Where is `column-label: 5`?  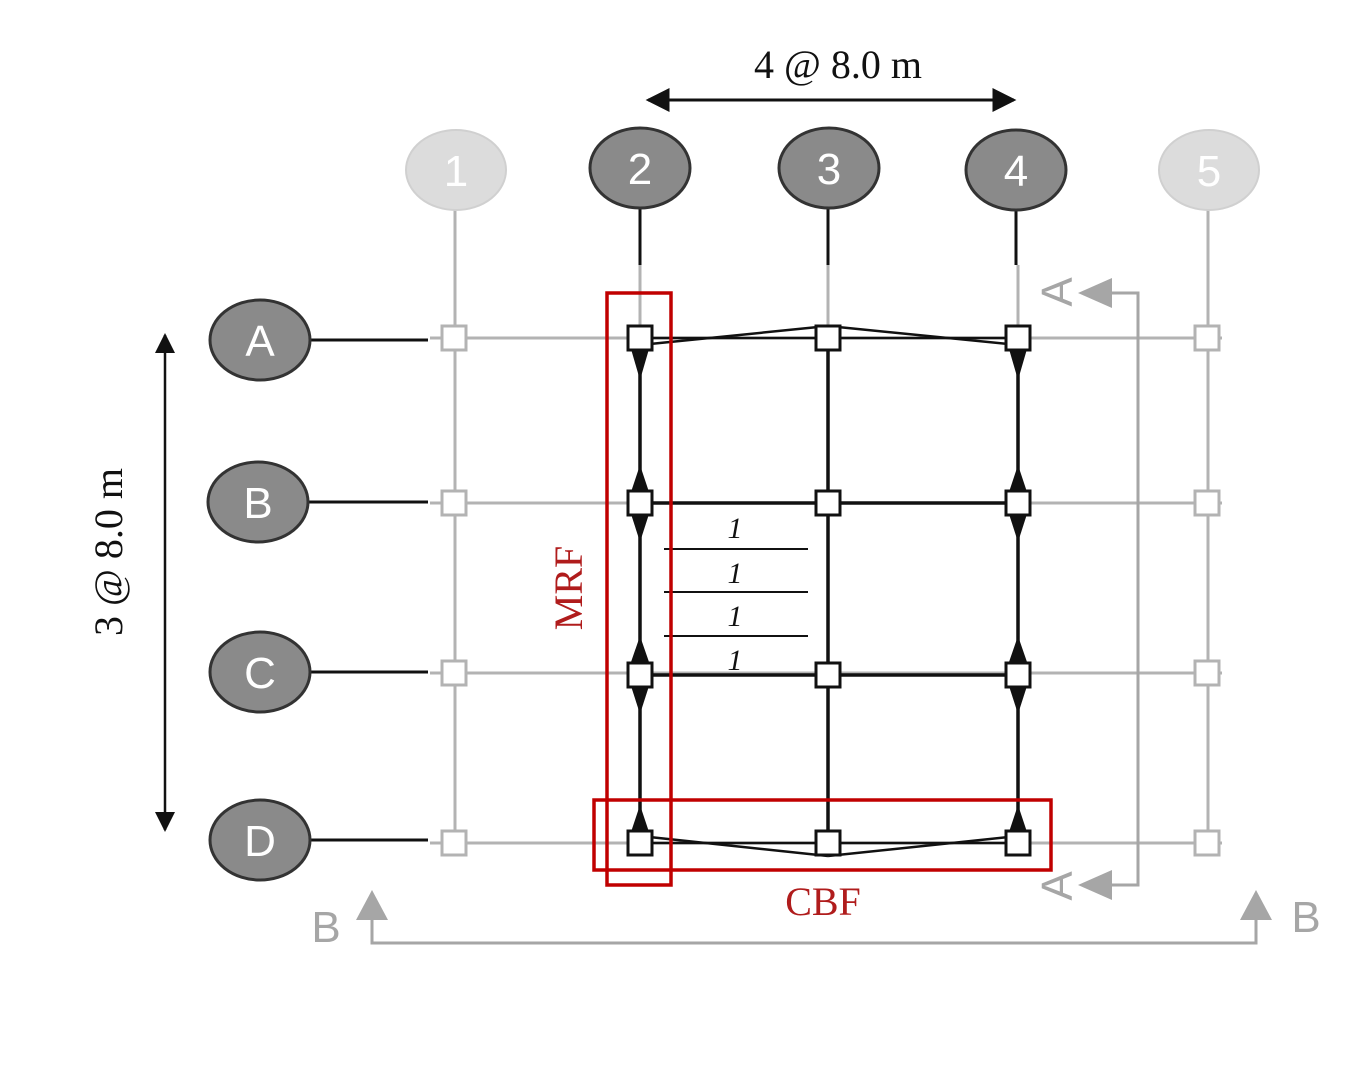
column-label: 5 is located at coordinates (1209, 171).